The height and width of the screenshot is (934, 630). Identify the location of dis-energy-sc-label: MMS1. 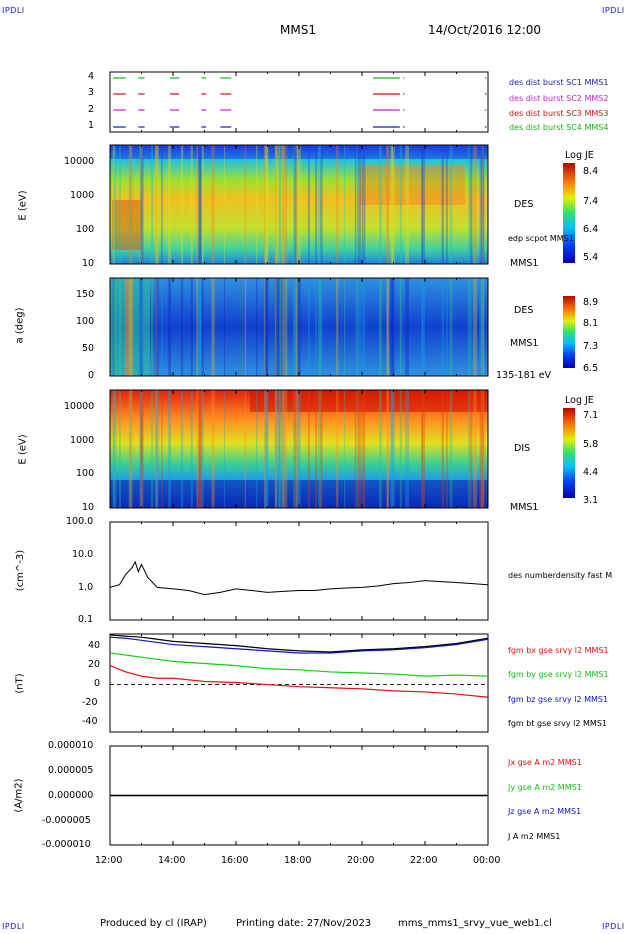
(524, 507).